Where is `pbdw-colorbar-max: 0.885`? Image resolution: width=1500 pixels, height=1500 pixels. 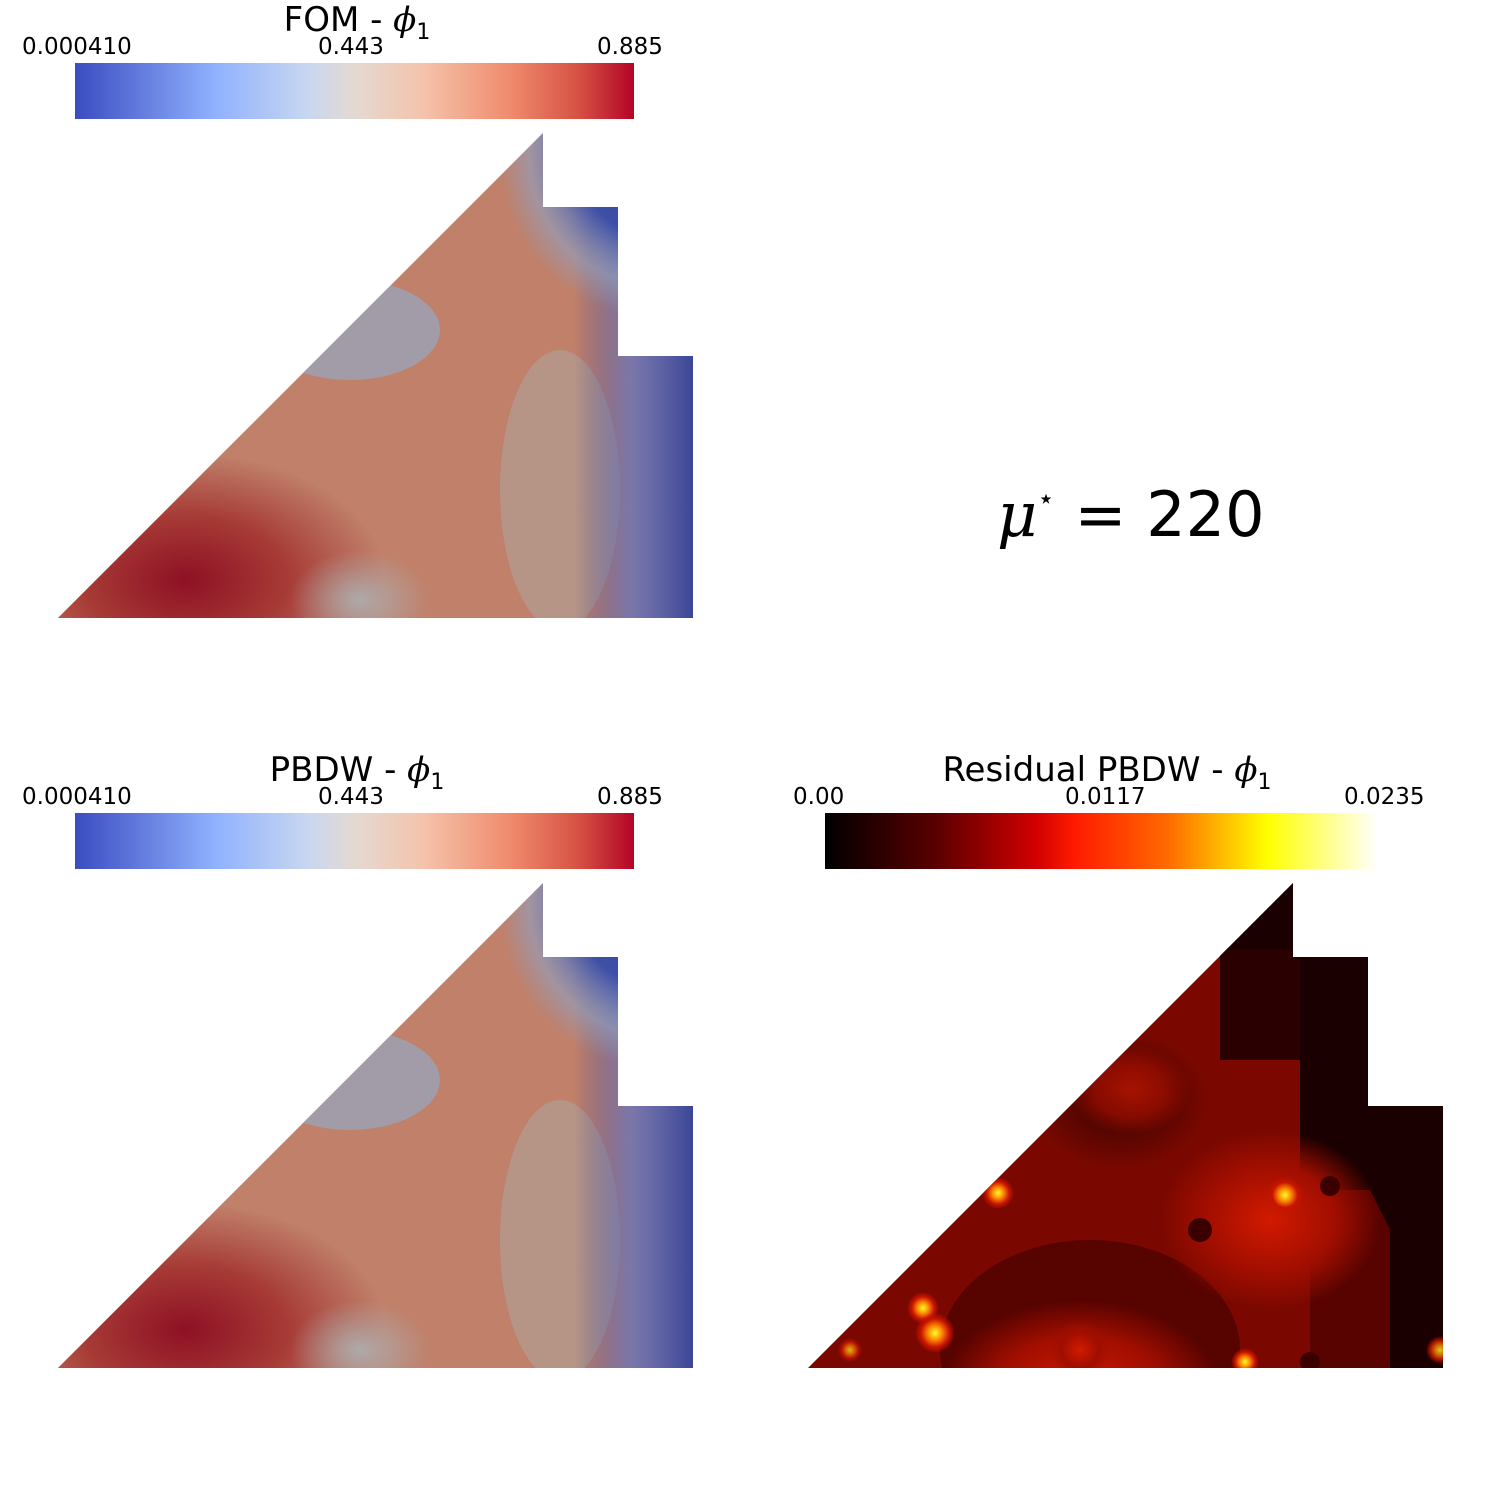 pbdw-colorbar-max: 0.885 is located at coordinates (630, 797).